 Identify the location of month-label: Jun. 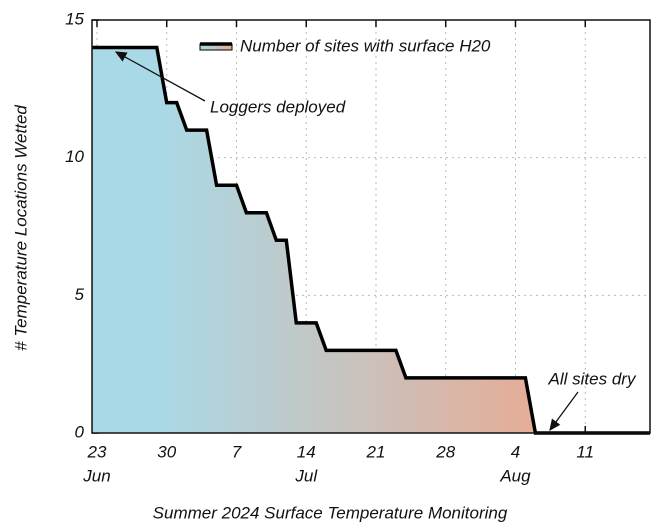
(96, 475).